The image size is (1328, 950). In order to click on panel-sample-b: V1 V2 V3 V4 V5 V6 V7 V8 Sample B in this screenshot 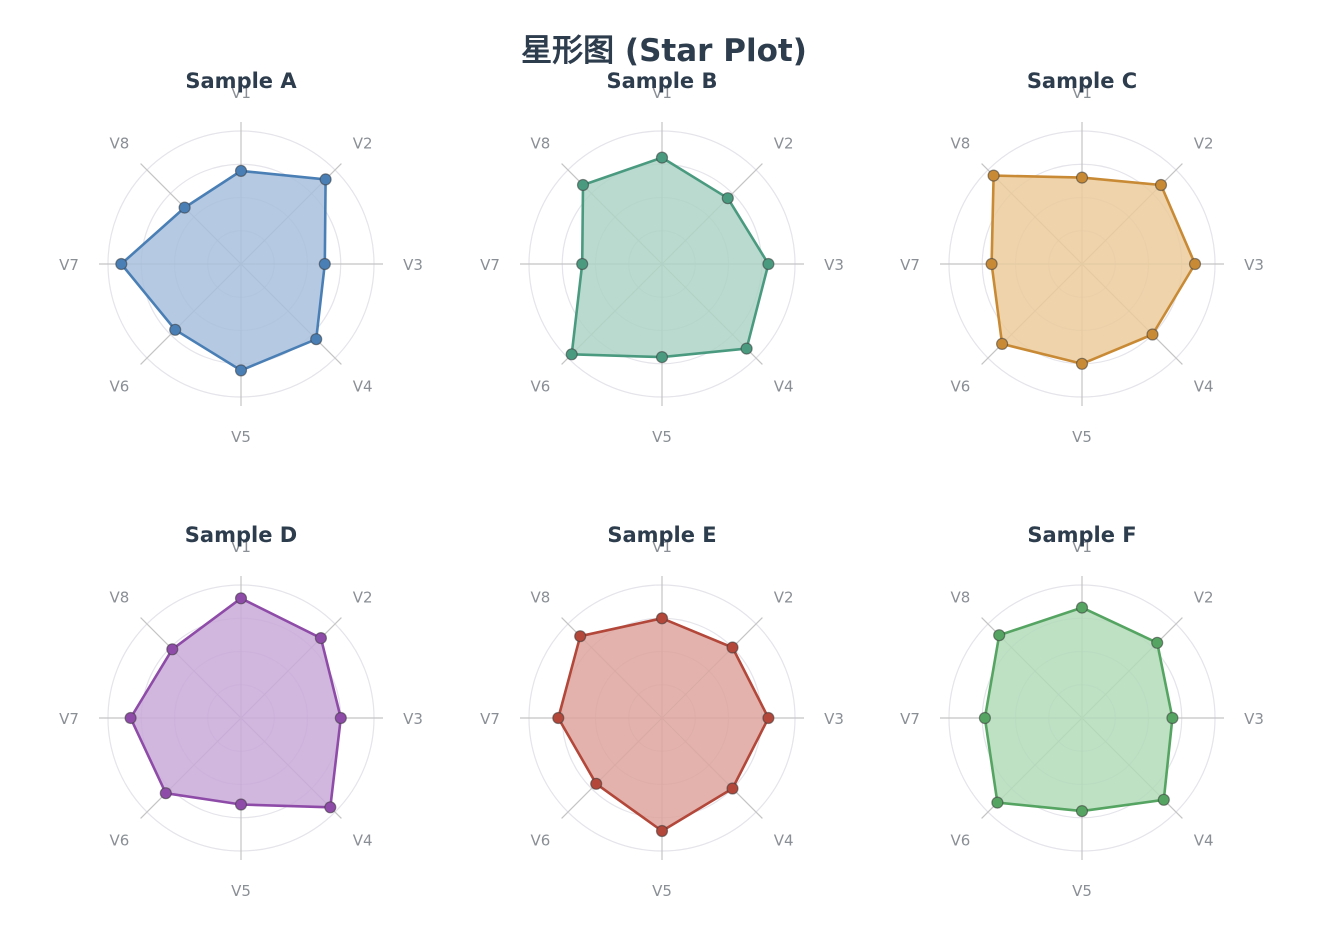, I will do `click(662, 257)`.